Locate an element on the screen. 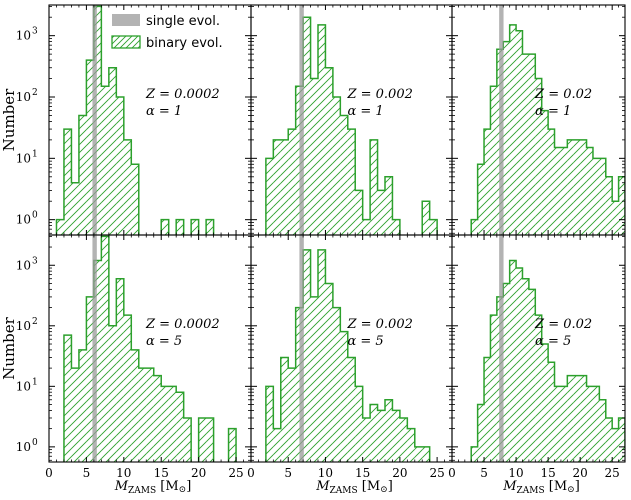  legend-swatch-binary is located at coordinates (126, 42).